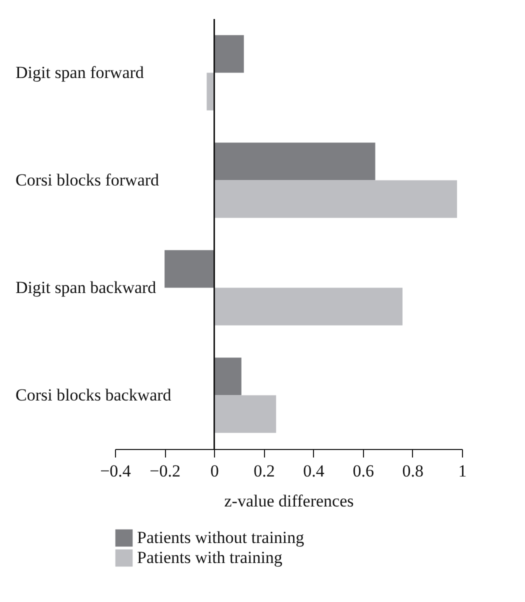 The image size is (525, 602). Describe the element at coordinates (116, 471) in the screenshot. I see `x-tick-label: −0.4` at that location.